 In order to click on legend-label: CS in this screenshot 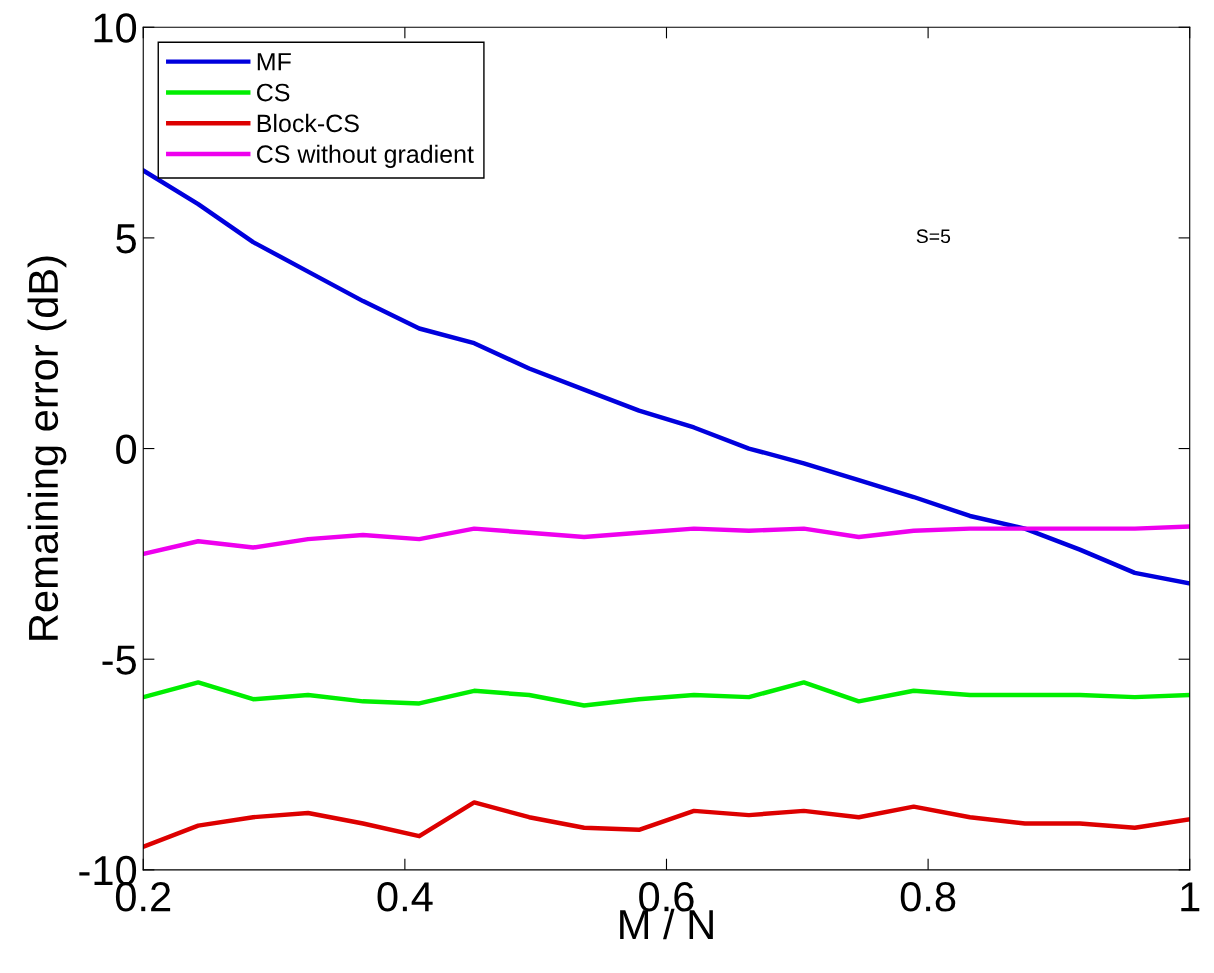, I will do `click(273, 92)`.